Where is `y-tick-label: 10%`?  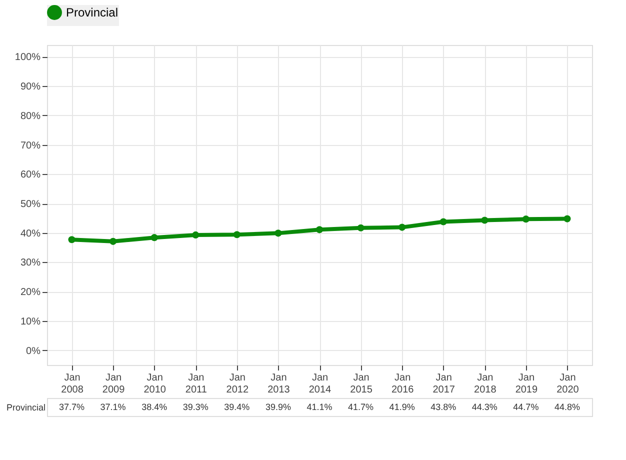 y-tick-label: 10% is located at coordinates (30, 322).